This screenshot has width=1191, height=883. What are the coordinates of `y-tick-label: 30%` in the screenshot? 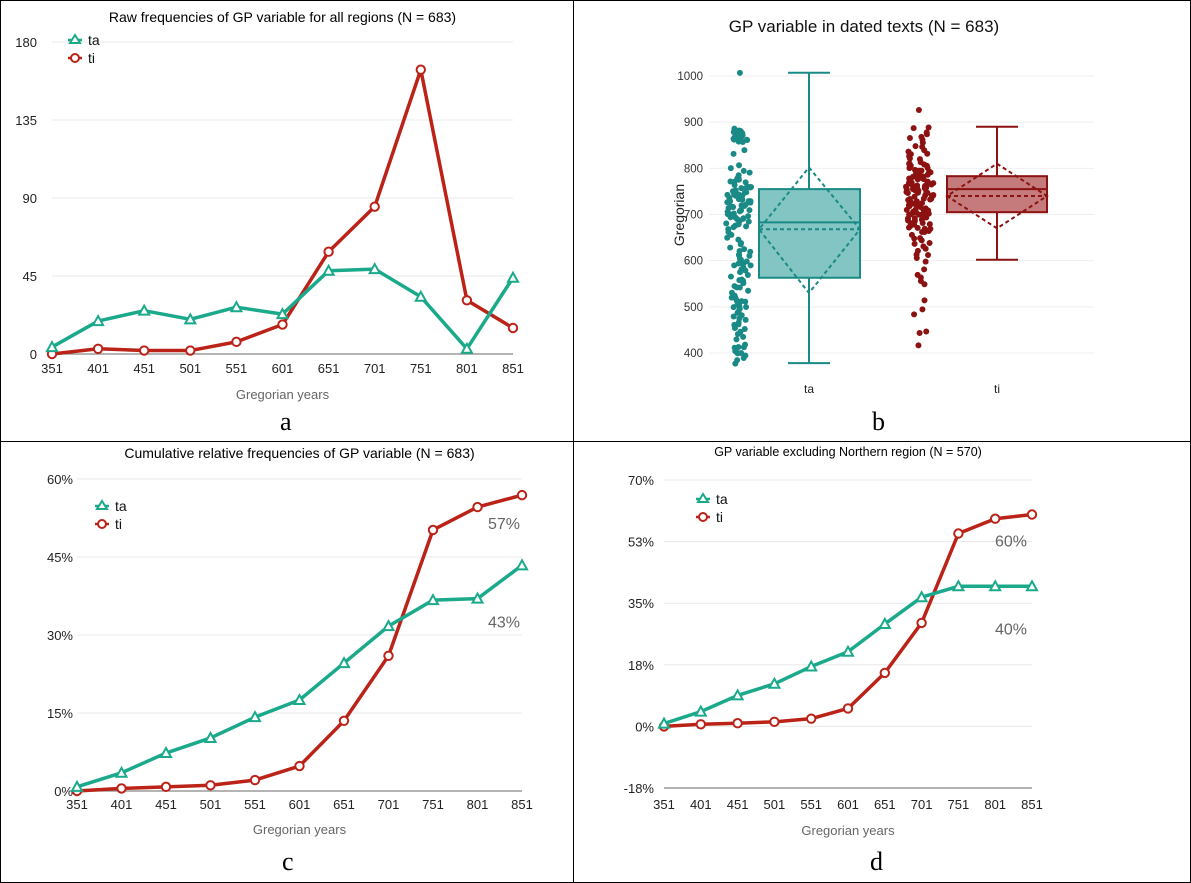 It's located at (60, 635).